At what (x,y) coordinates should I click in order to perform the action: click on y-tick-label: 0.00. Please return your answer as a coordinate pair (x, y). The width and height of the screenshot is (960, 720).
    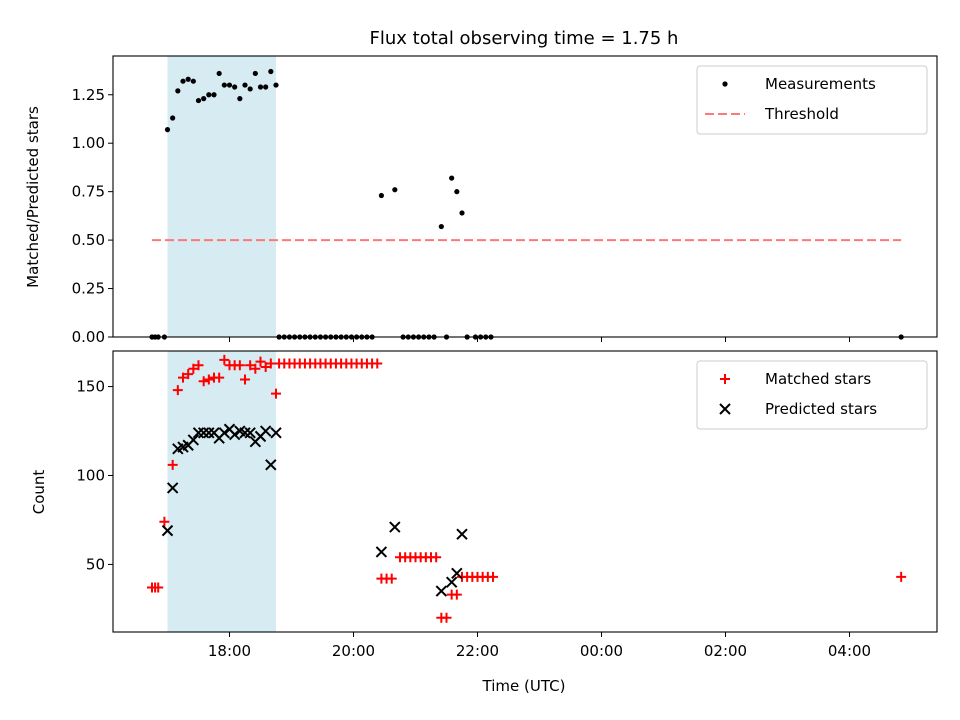
    Looking at the image, I should click on (88, 337).